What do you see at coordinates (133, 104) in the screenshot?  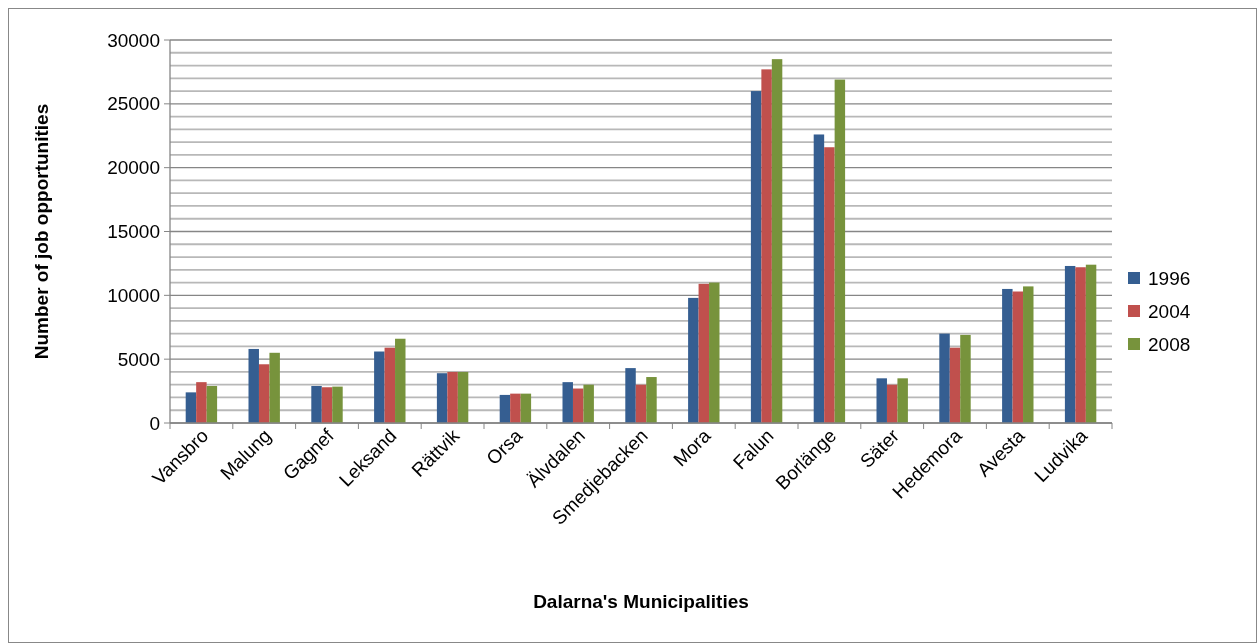 I see `y-tick-label: 25000` at bounding box center [133, 104].